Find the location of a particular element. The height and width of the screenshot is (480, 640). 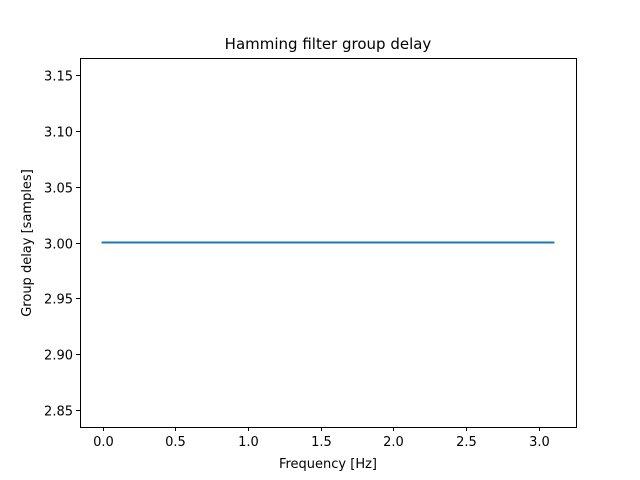

x-tick-label: 0.5 is located at coordinates (175, 442).